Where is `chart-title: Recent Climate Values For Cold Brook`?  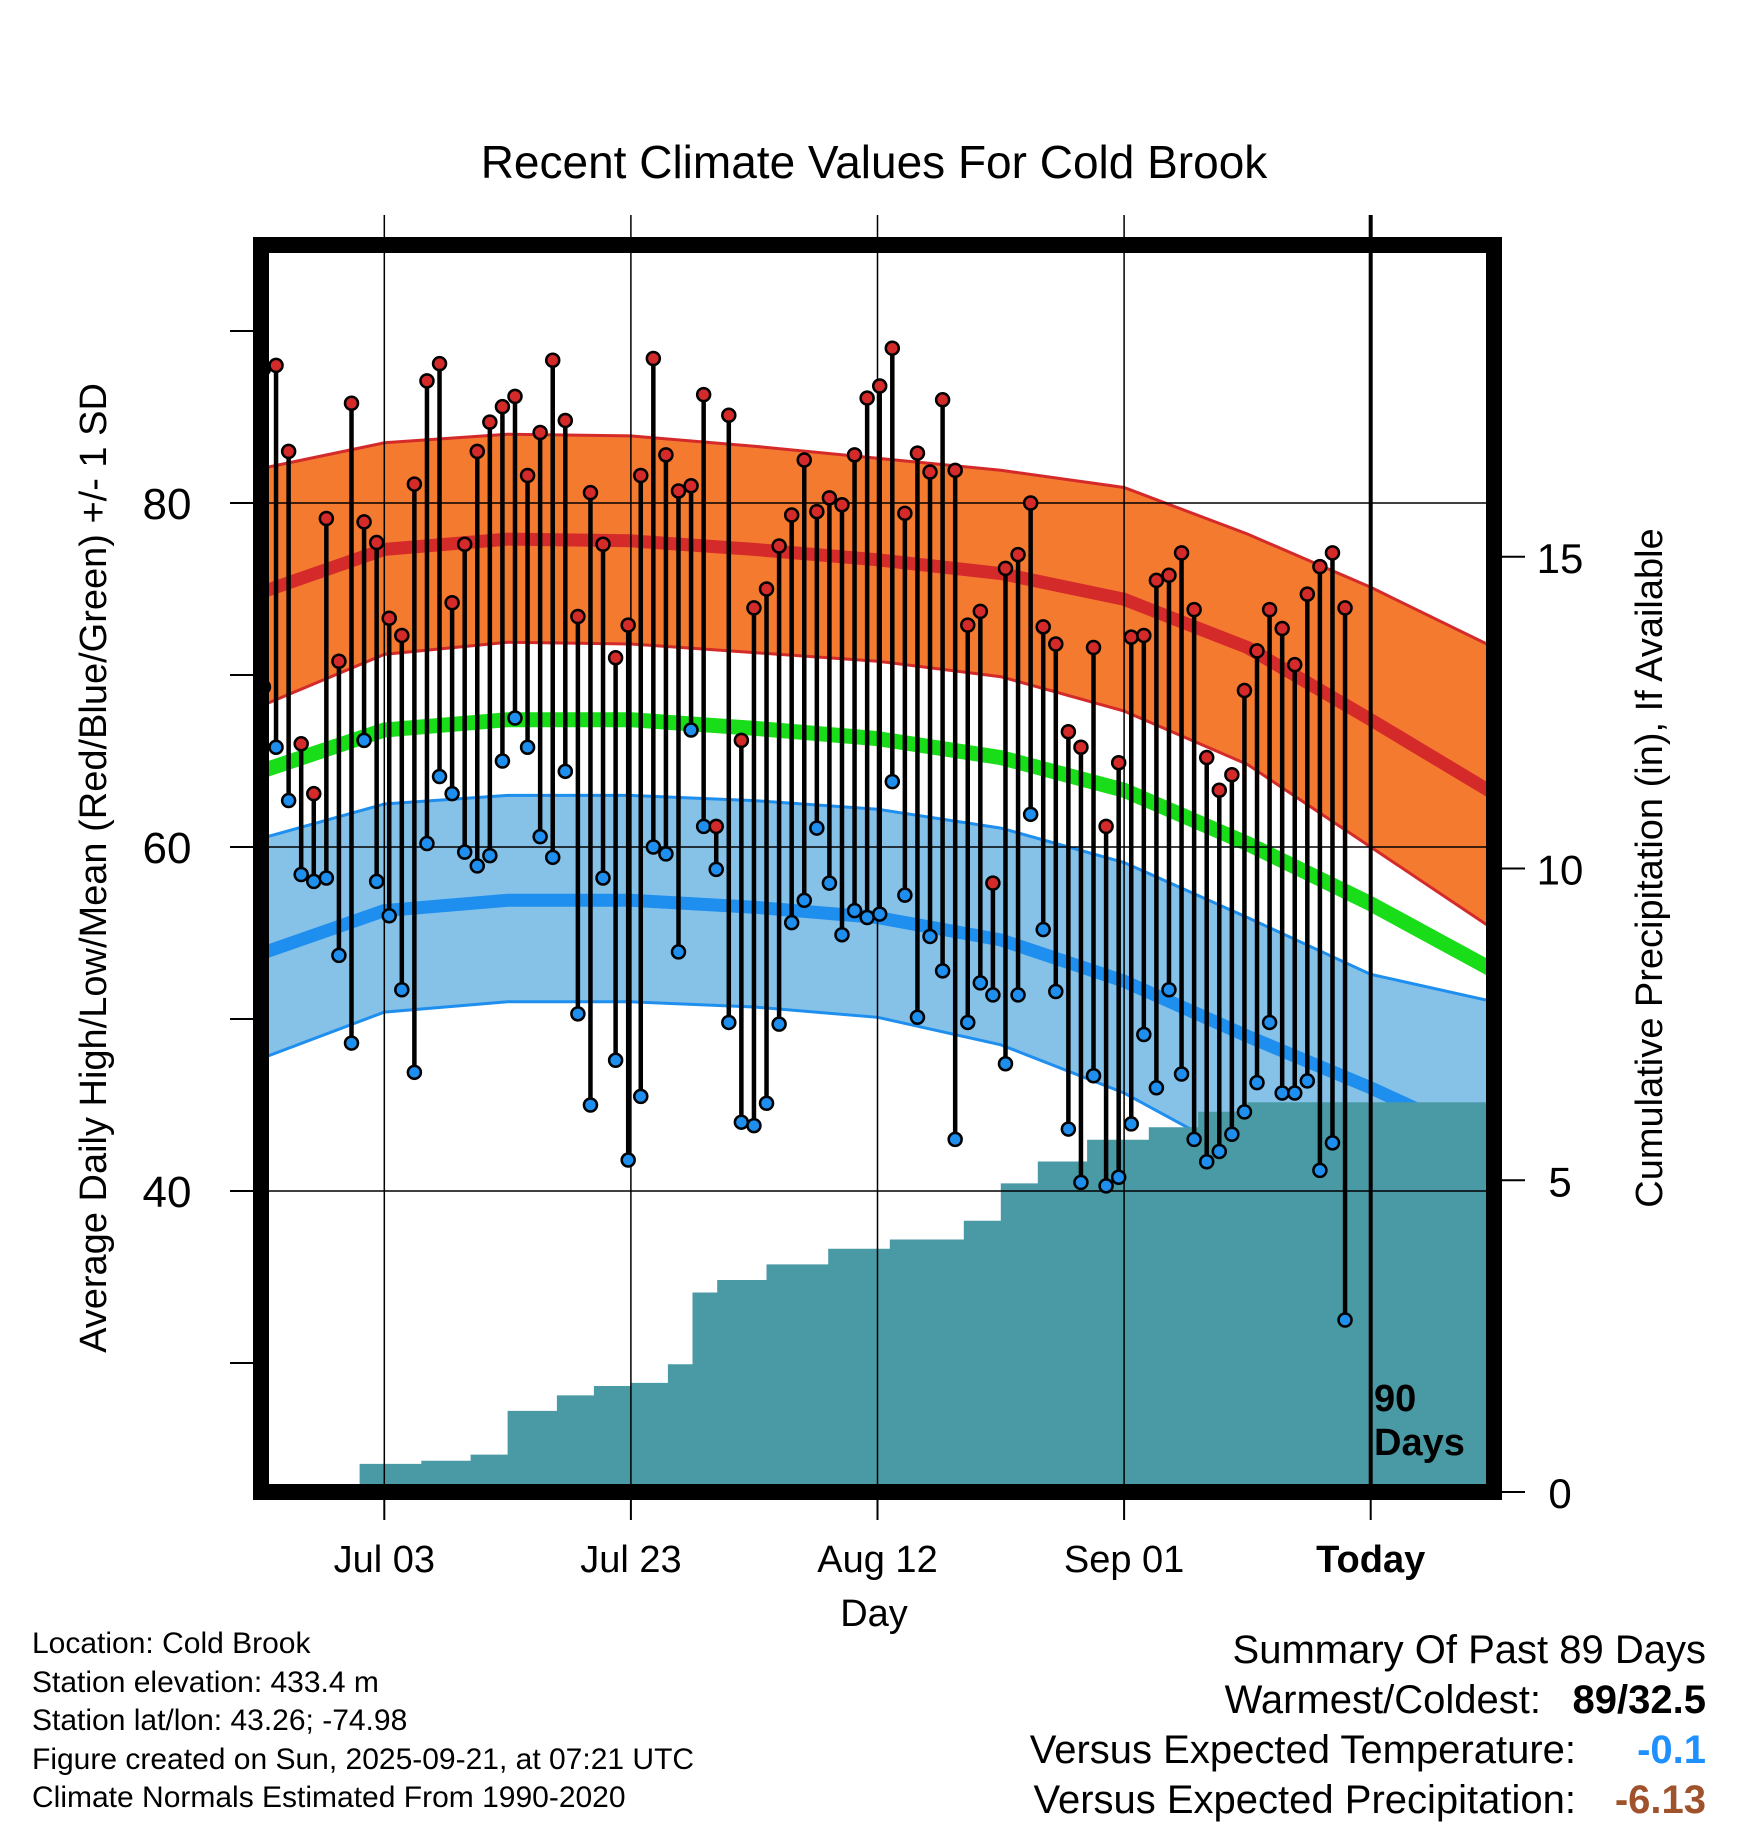 chart-title: Recent Climate Values For Cold Brook is located at coordinates (875, 162).